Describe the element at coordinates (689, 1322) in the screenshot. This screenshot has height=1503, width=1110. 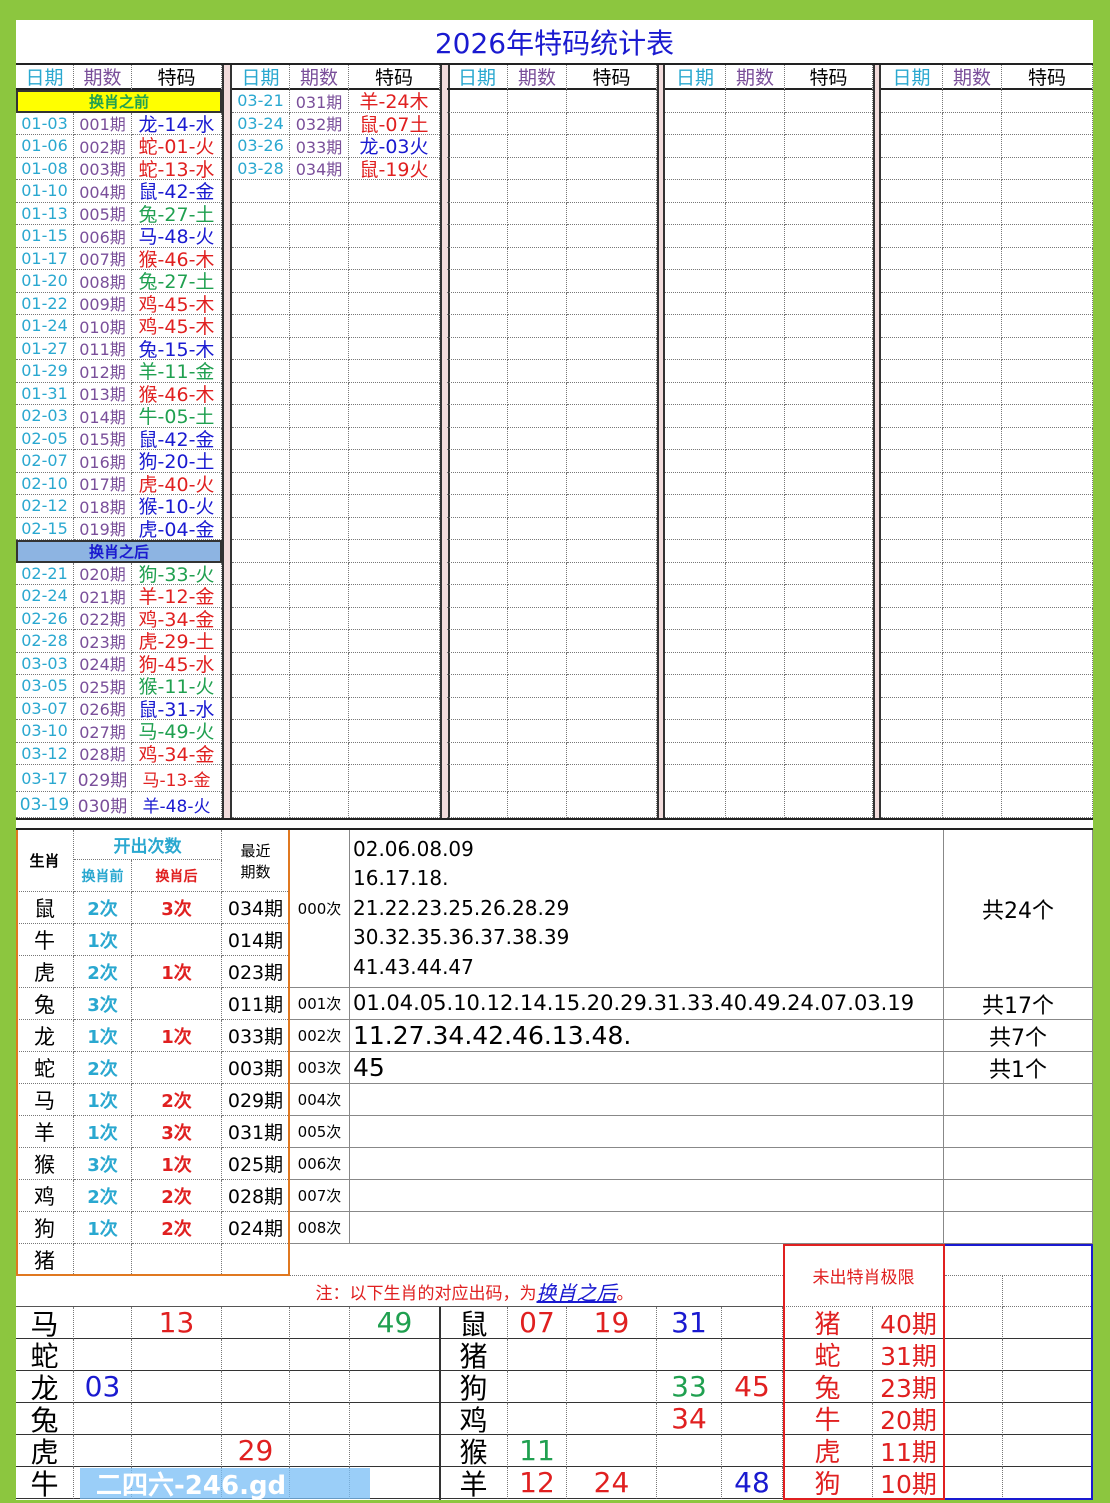
I see `map-number: 31` at that location.